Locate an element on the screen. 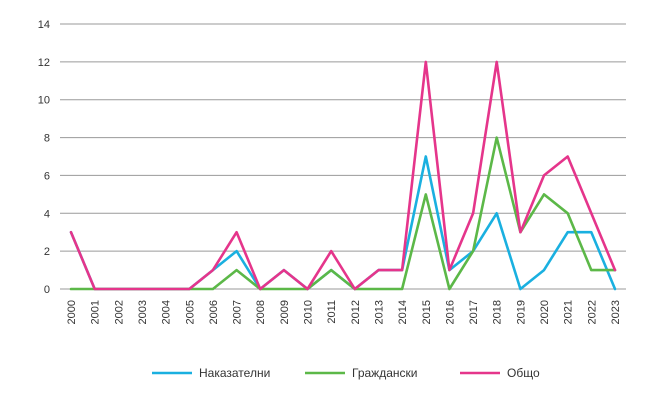  x-tick-label: 2010 is located at coordinates (309, 312).